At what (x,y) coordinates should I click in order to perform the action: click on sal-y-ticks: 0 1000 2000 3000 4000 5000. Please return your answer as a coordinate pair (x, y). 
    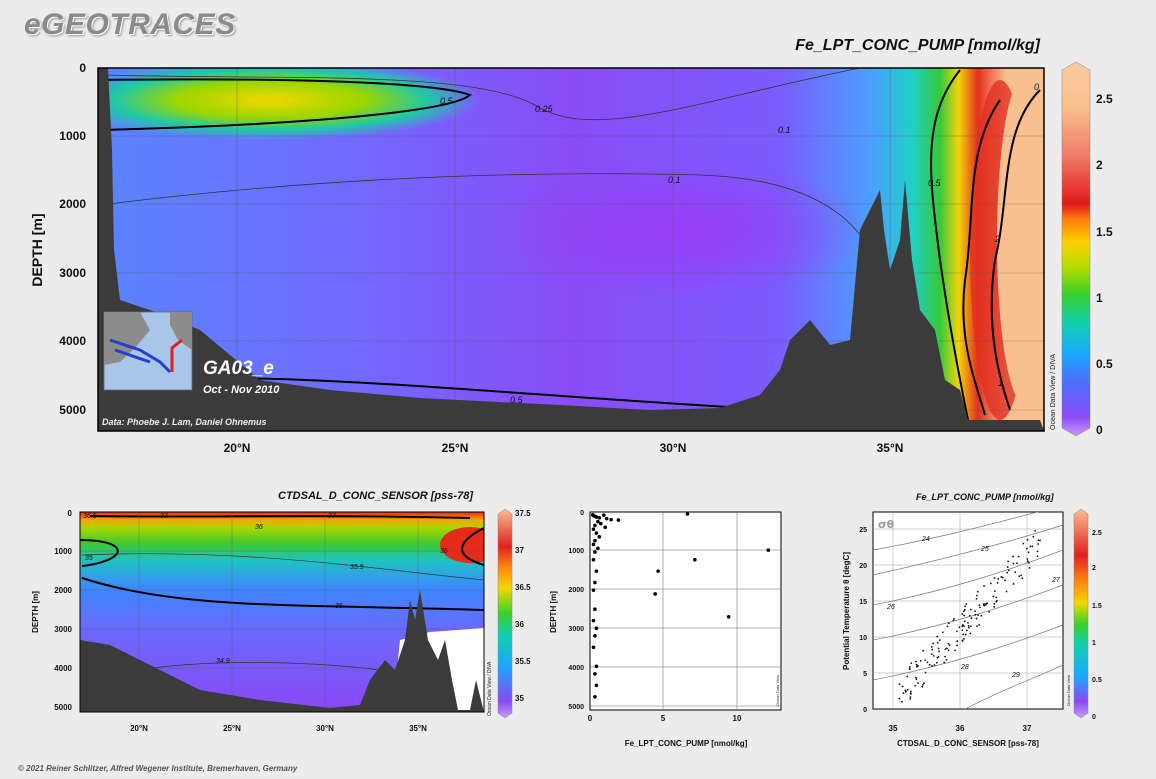
    Looking at the image, I should click on (63, 610).